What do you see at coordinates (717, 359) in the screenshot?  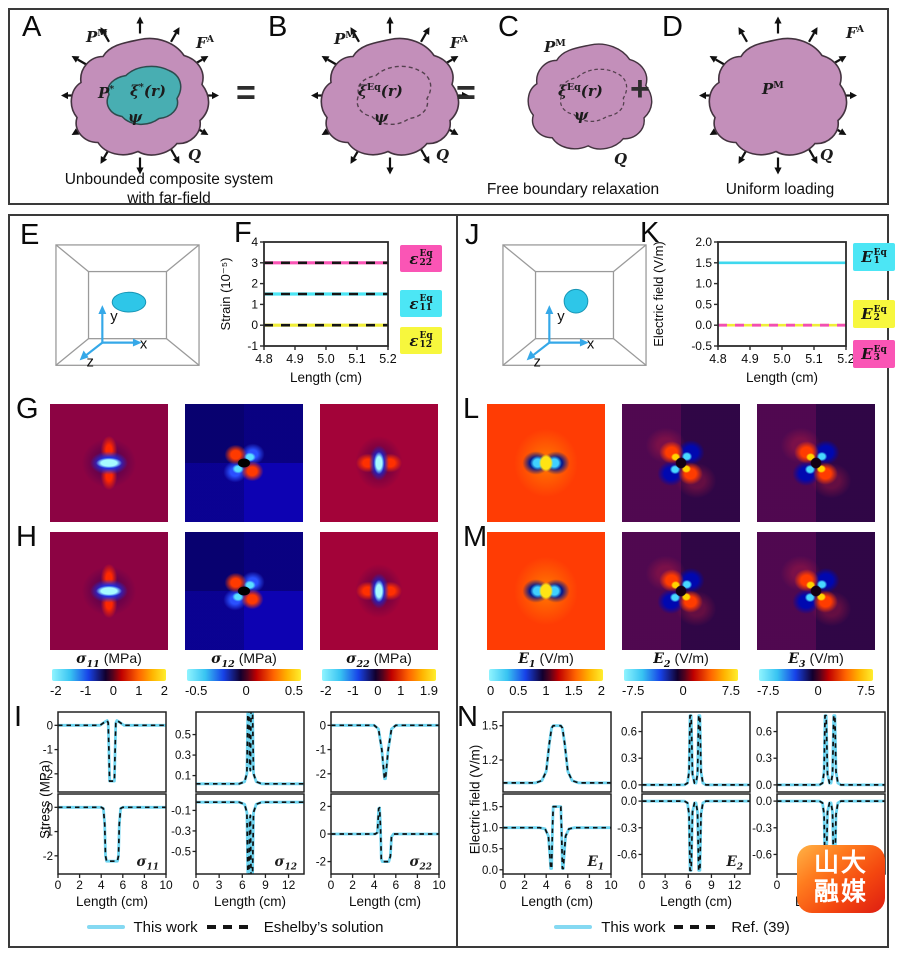 I see `svg-text: 4.8` at bounding box center [717, 359].